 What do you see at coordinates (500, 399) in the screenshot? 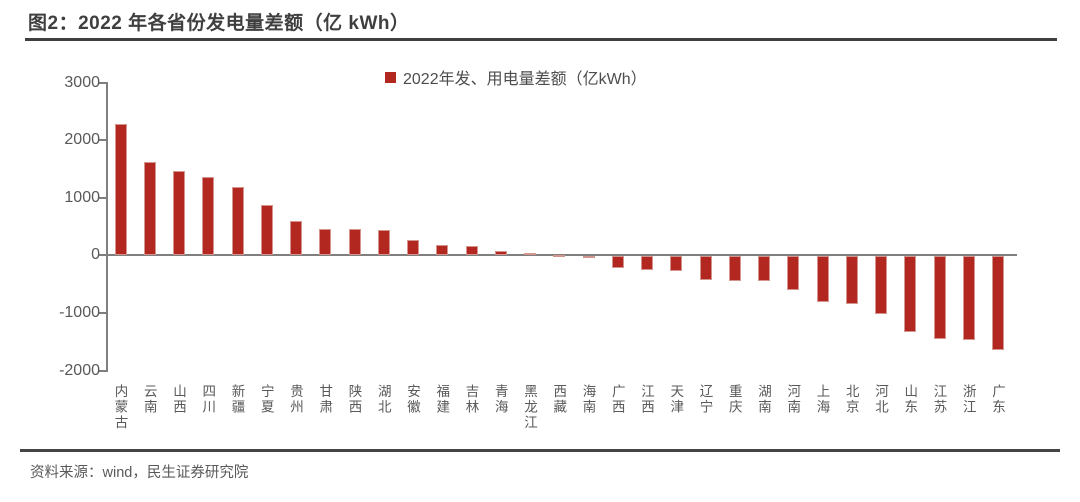
I see `x-axis-label: 青海` at bounding box center [500, 399].